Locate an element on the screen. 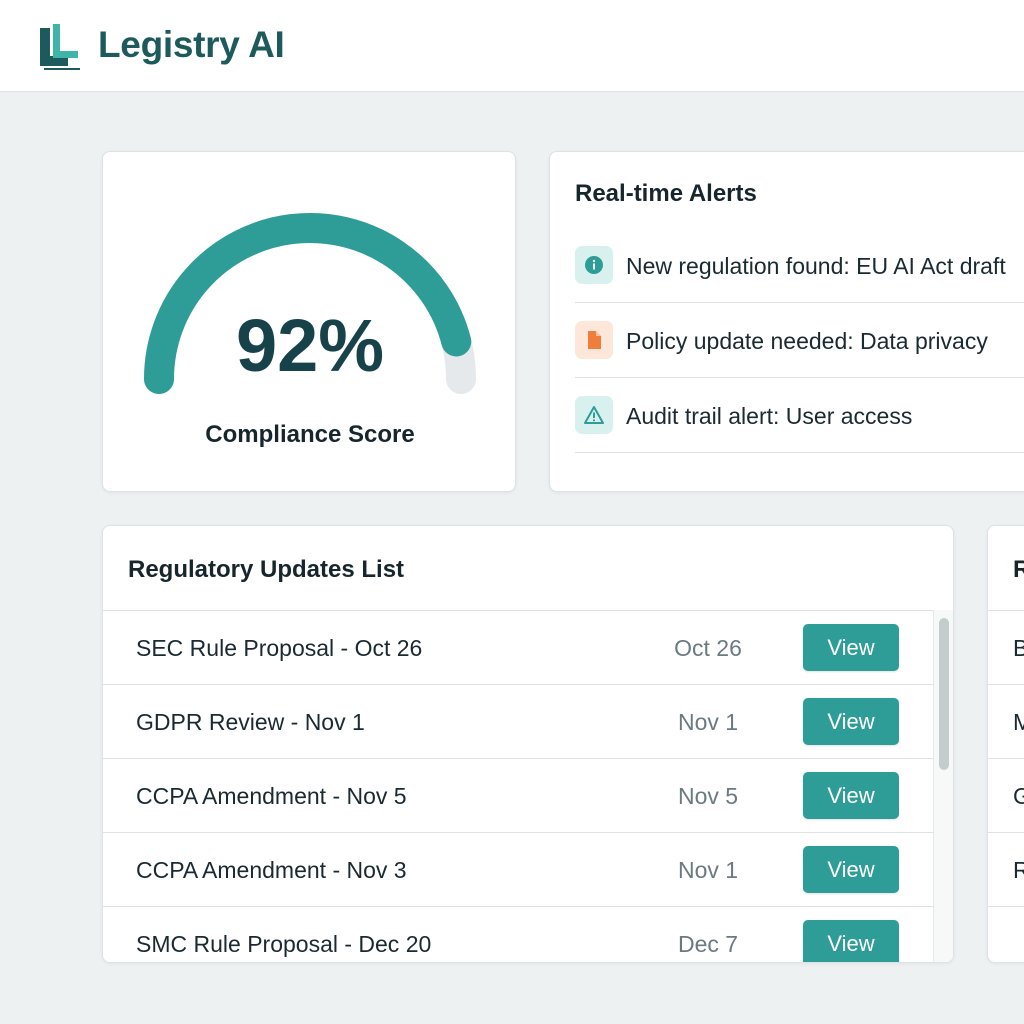 This screenshot has height=1024, width=1024. list-item: G is located at coordinates (1006, 796).